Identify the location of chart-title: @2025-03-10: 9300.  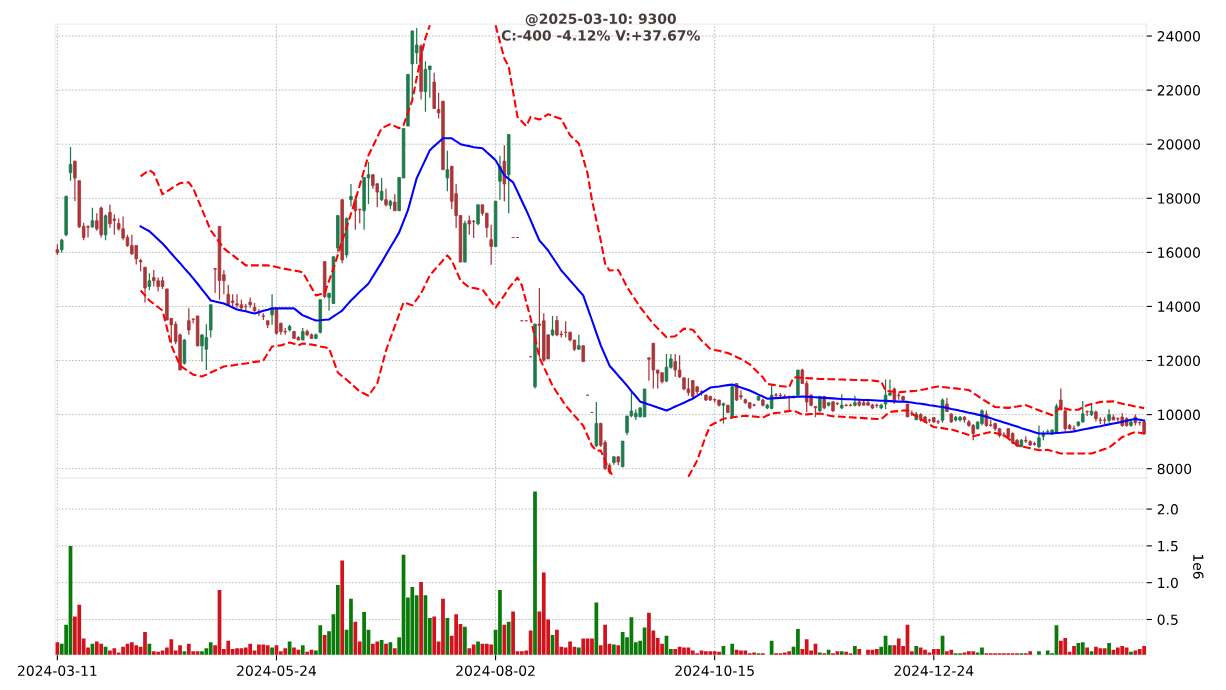
(600, 20).